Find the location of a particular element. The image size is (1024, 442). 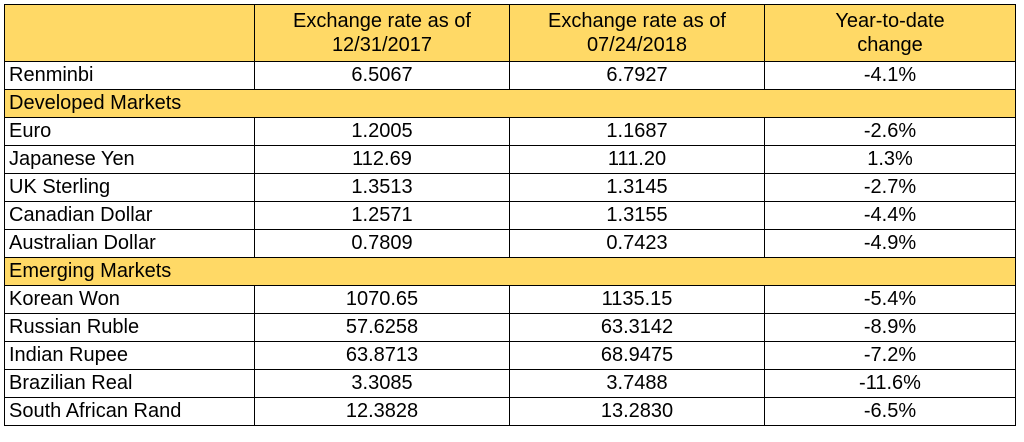

ytd-change-cell: -8.9% is located at coordinates (890, 327).